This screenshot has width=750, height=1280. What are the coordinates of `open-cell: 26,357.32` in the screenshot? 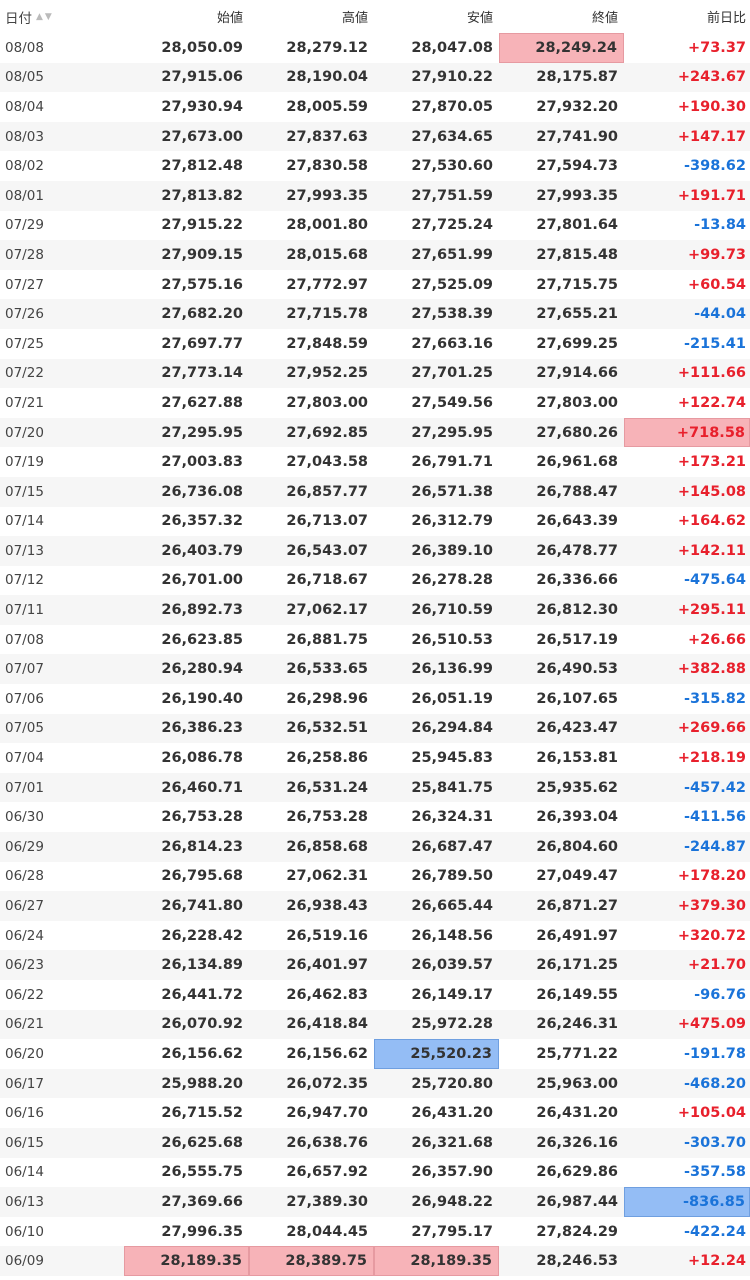 It's located at (202, 521).